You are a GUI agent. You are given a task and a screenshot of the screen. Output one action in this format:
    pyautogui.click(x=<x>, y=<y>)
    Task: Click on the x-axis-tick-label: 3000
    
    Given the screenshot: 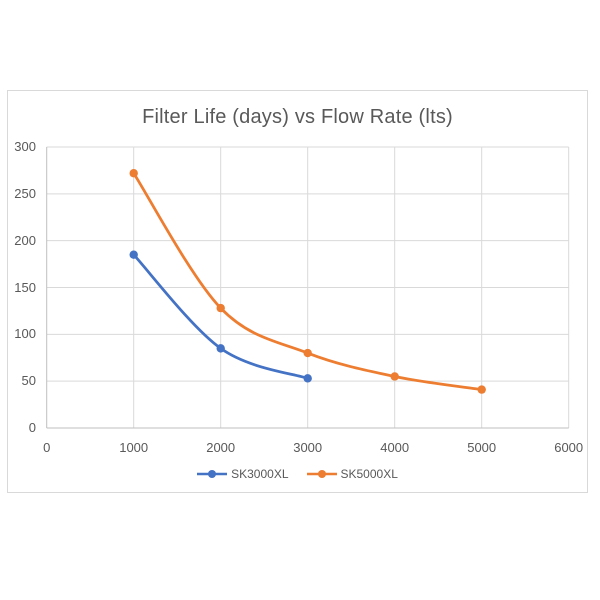 What is the action you would take?
    pyautogui.click(x=308, y=447)
    